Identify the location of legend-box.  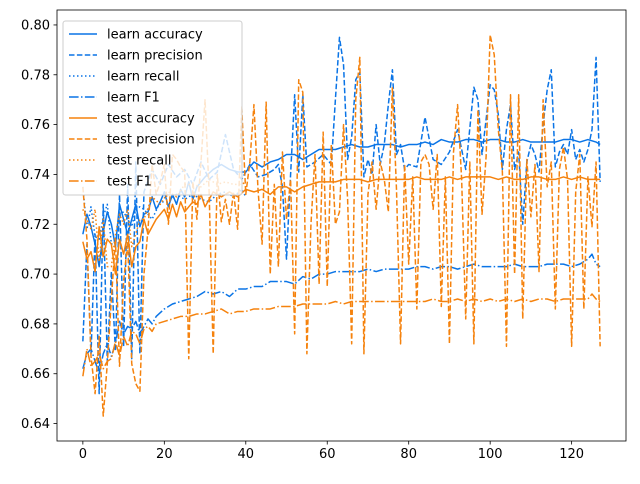
(152, 108).